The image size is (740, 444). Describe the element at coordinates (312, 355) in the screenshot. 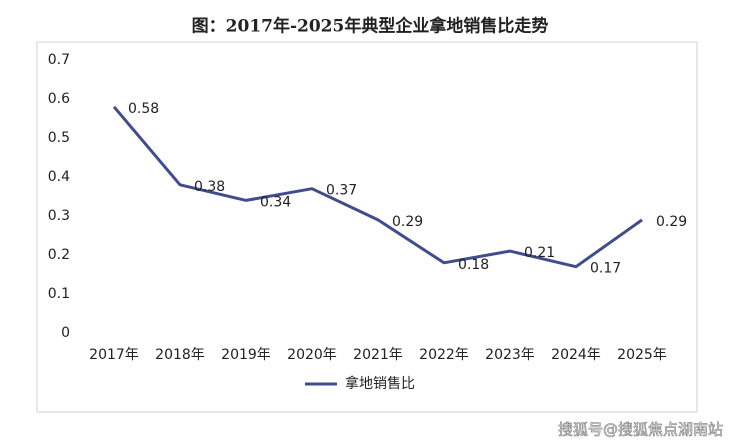

I see `x-tick-label: 2020年` at that location.